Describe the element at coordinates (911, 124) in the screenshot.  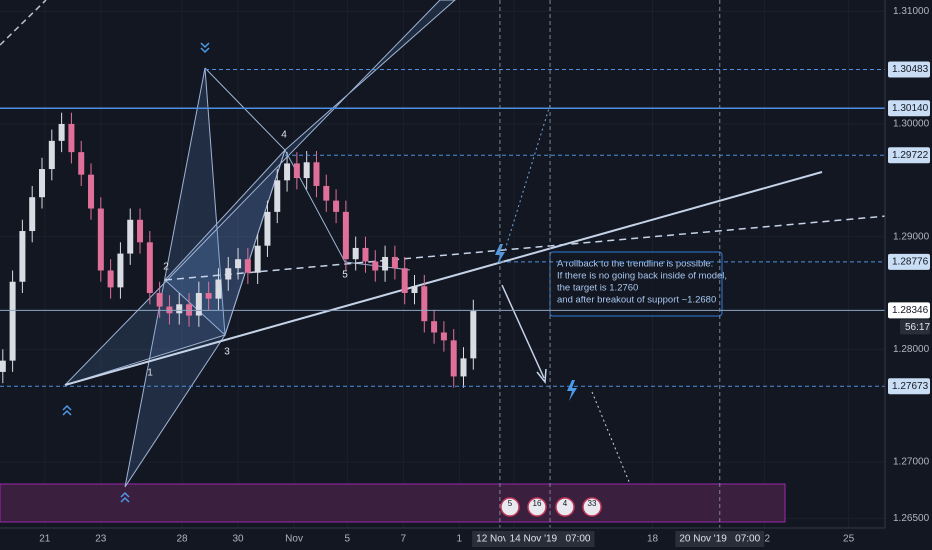
I see `y-tick-label: 1.30000` at that location.